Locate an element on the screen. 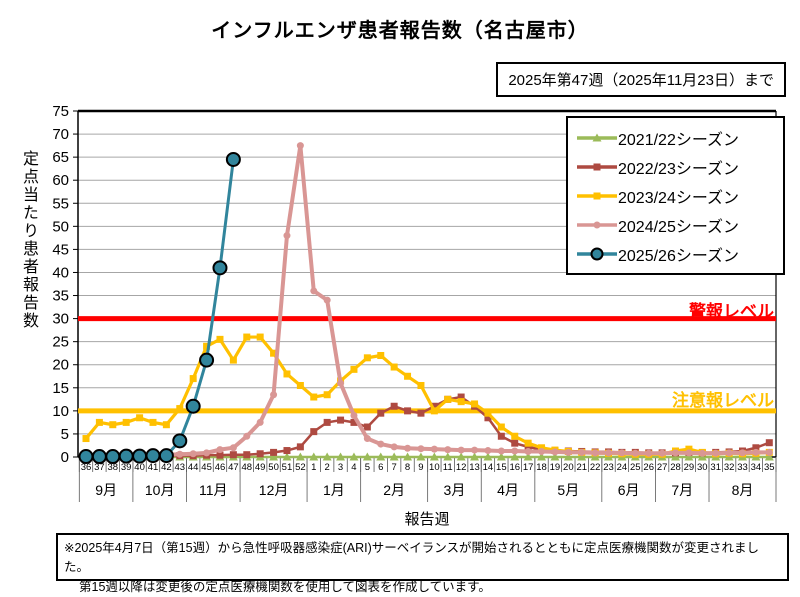 This screenshot has height=597, width=800. week-label: 10 is located at coordinates (434, 467).